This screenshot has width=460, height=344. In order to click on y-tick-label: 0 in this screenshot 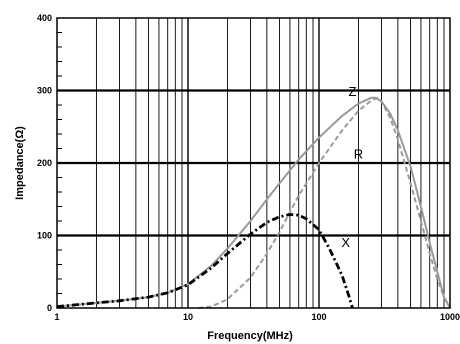, I will do `click(49, 308)`.